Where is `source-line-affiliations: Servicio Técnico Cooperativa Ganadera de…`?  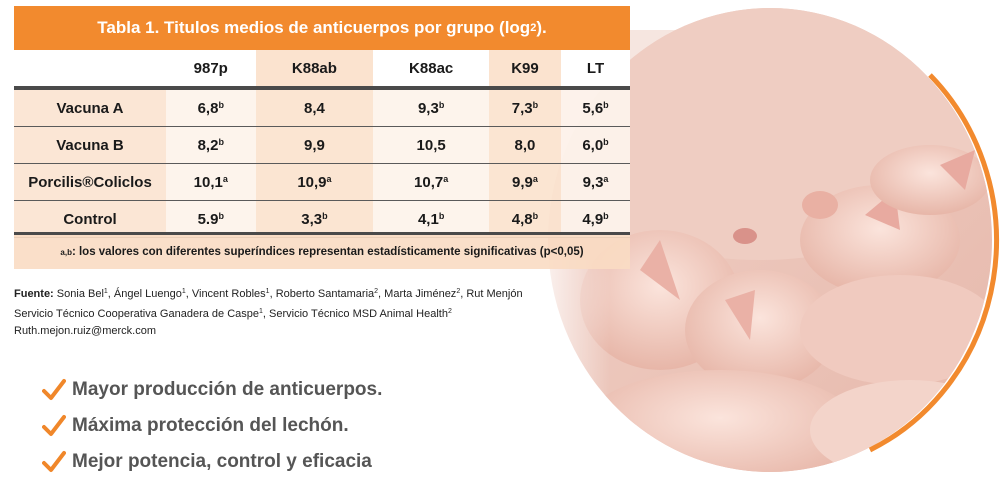 source-line-affiliations: Servicio Técnico Cooperativa Ganadera de… is located at coordinates (233, 314).